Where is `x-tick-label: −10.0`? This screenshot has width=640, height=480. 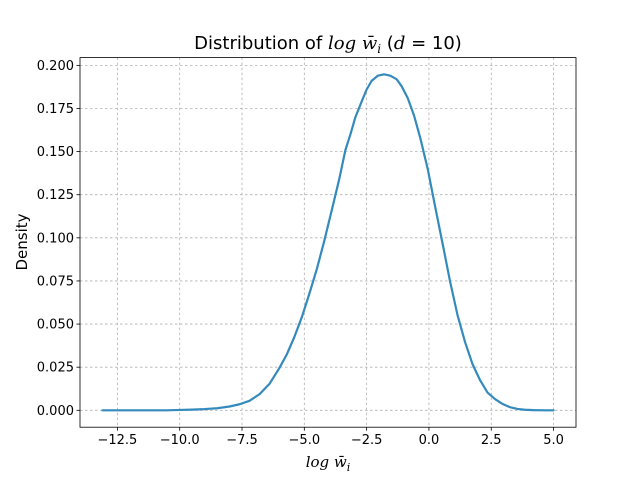
x-tick-label: −10.0 is located at coordinates (180, 440).